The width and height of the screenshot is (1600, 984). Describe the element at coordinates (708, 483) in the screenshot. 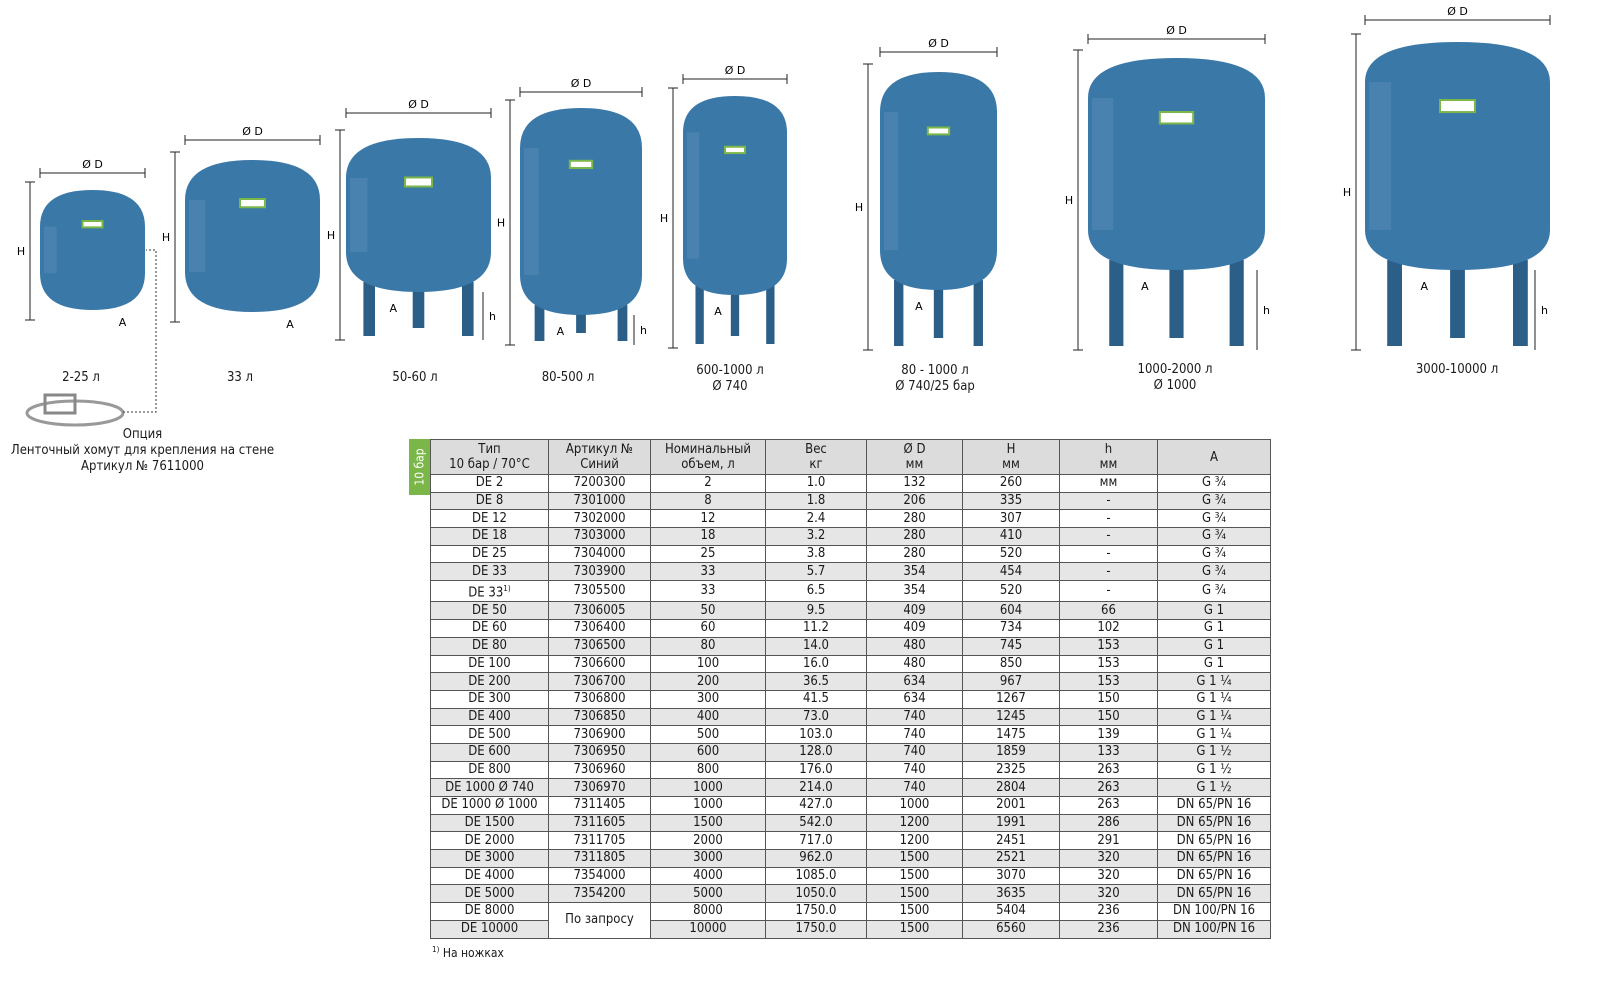

I see `table-cell: 2` at that location.